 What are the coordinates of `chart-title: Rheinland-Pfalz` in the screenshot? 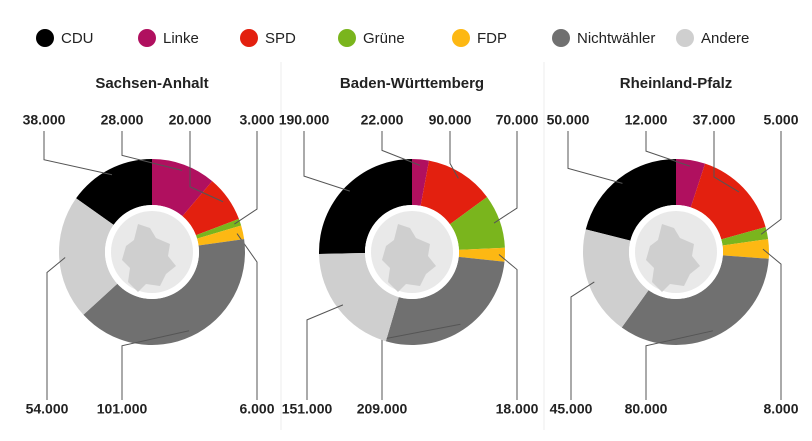 It's located at (676, 83).